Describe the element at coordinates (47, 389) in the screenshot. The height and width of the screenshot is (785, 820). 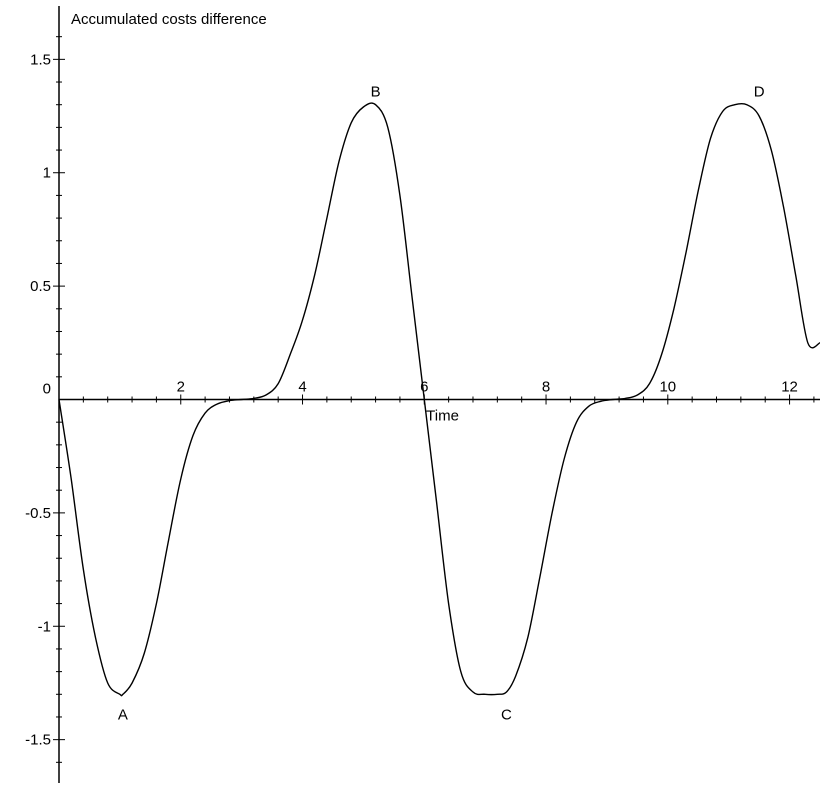
I see `origin-label: 0` at that location.